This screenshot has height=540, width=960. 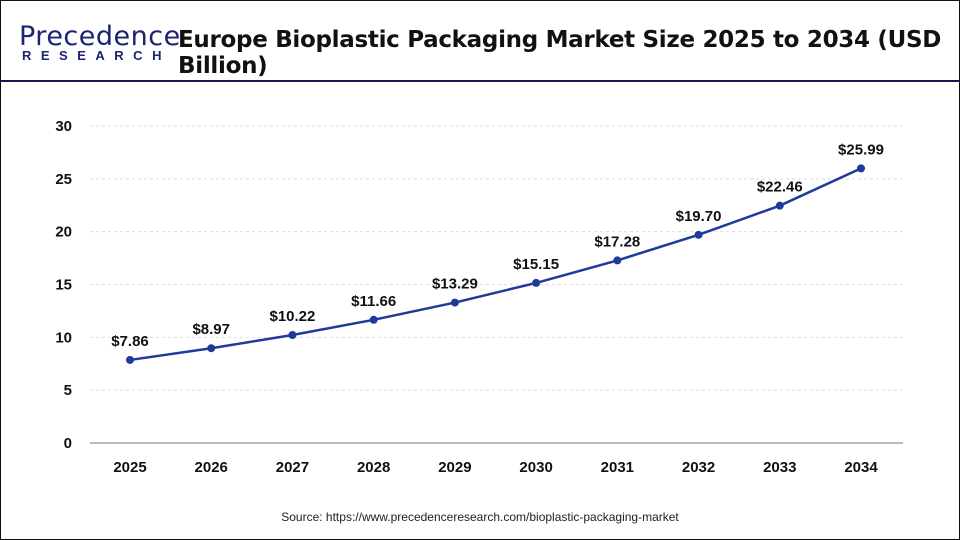 What do you see at coordinates (63, 285) in the screenshot?
I see `y-tick-label: 15` at bounding box center [63, 285].